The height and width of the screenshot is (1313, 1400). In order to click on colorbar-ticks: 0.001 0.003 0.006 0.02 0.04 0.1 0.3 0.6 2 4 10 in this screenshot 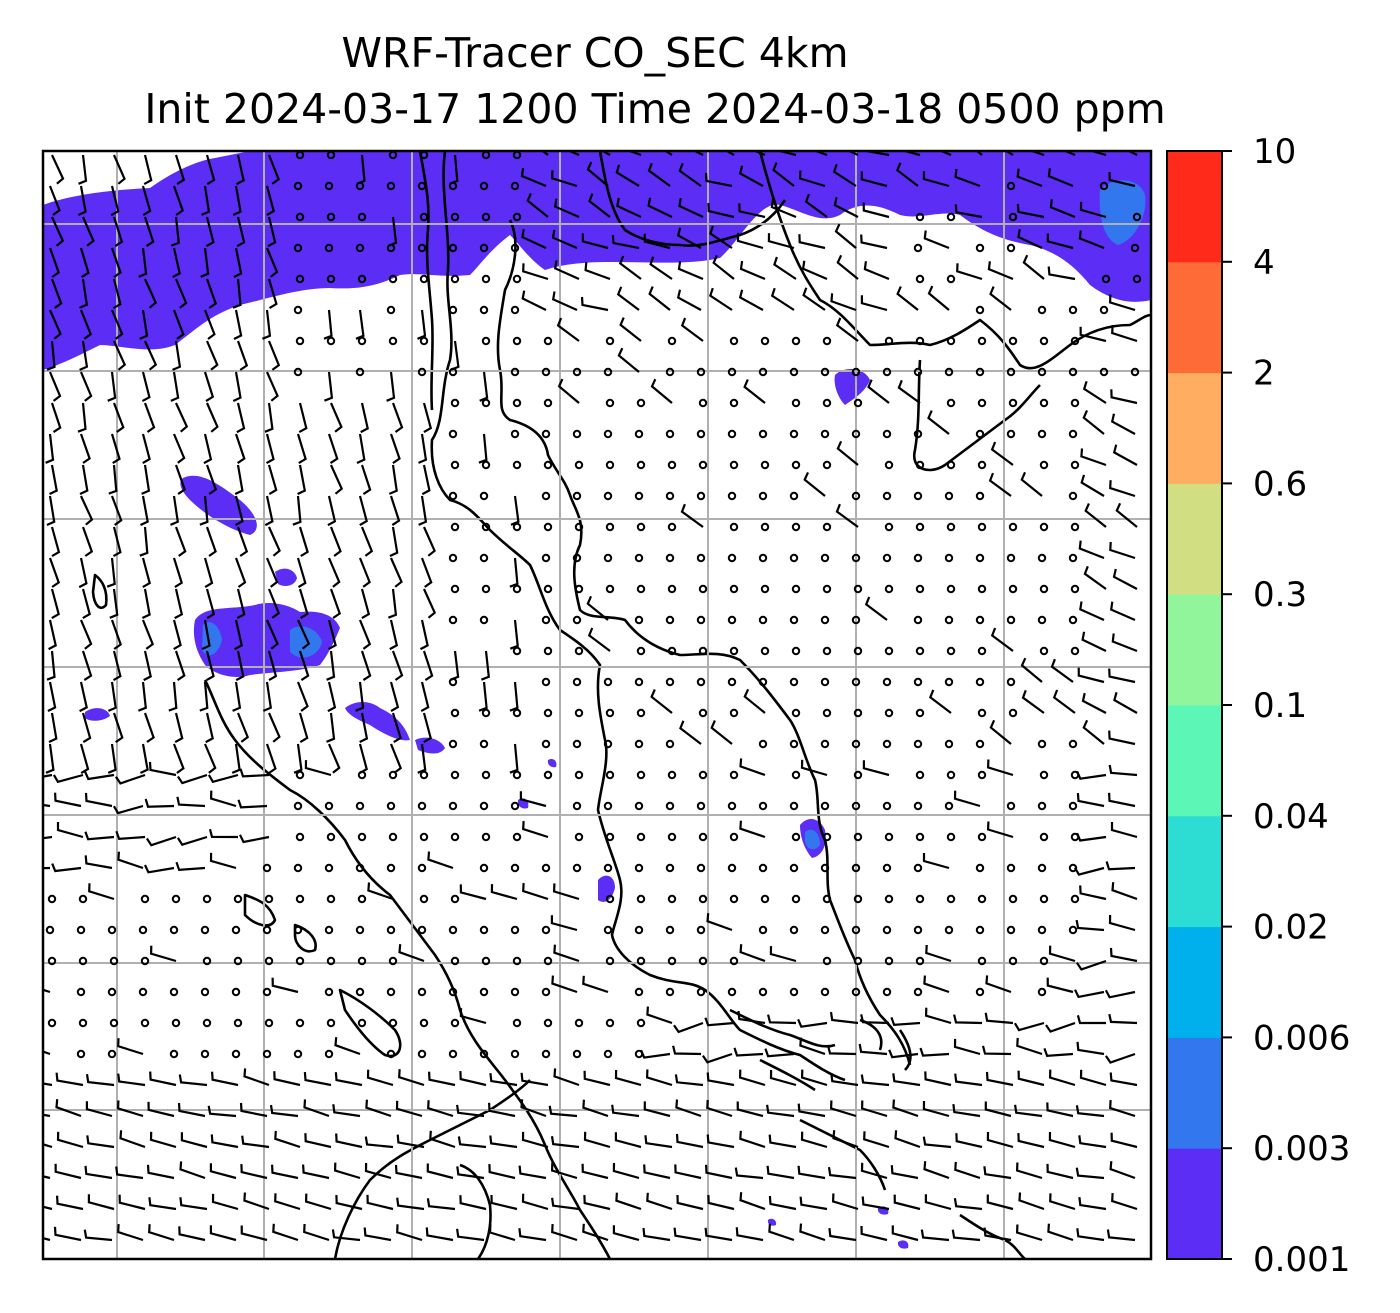, I will do `click(1286, 706)`.